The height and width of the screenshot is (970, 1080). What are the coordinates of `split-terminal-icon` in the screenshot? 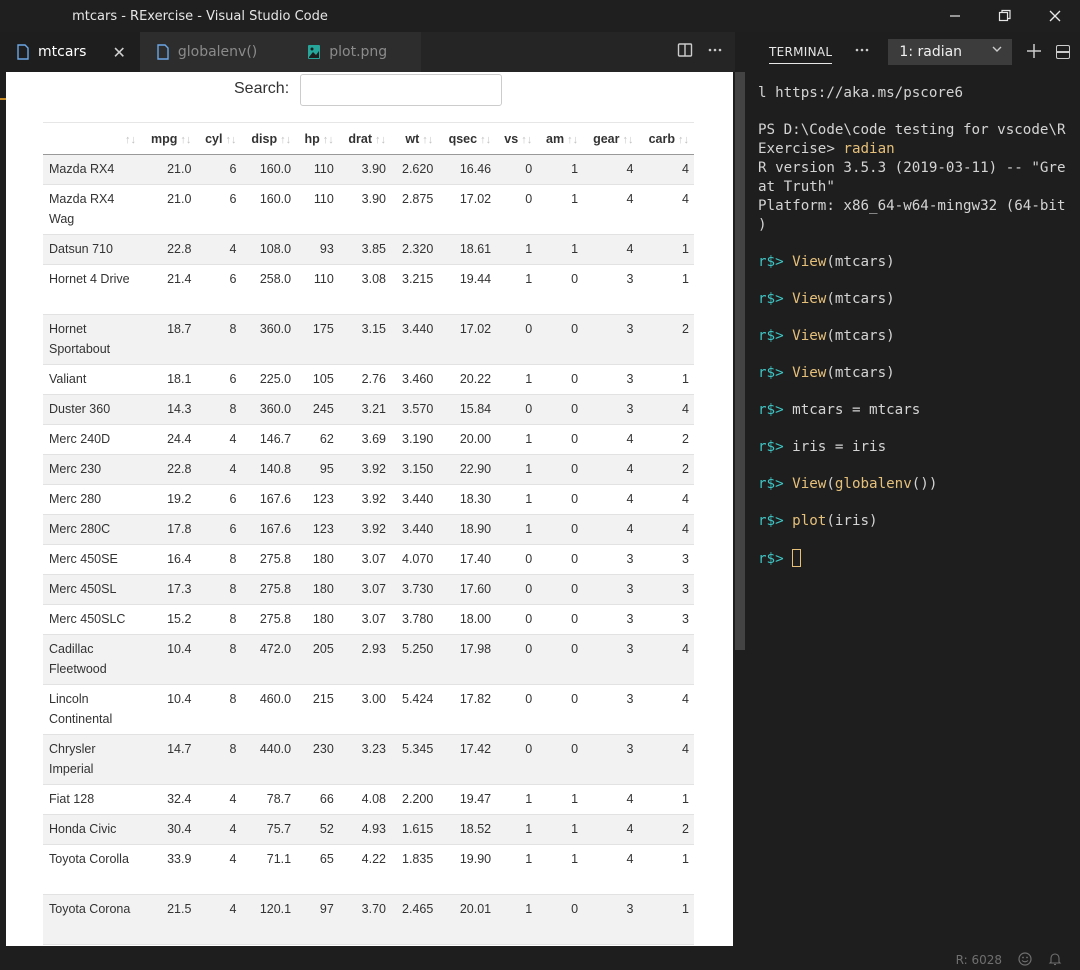 It's located at (1063, 52).